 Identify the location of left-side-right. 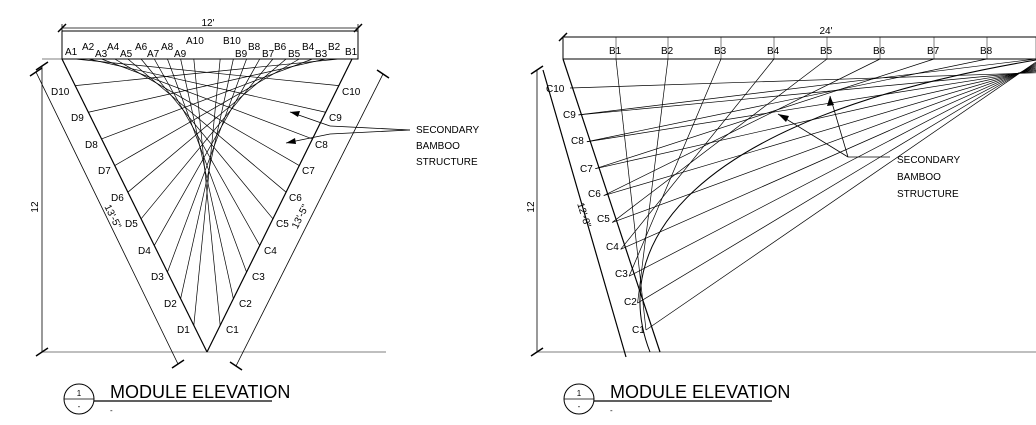
(279, 205).